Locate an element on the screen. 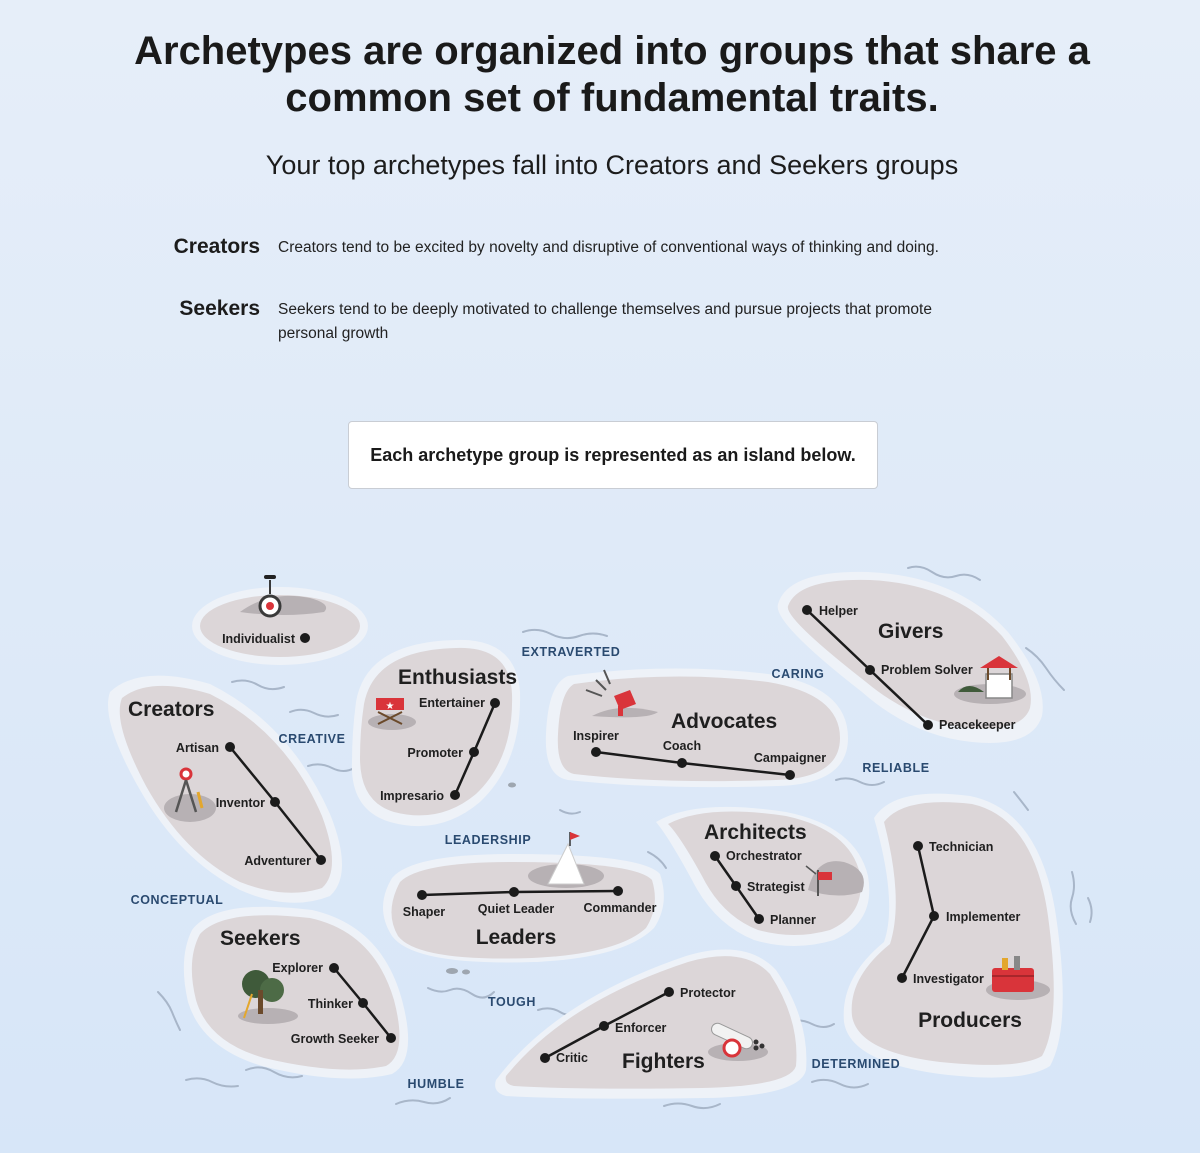  archetype-label: Shaper is located at coordinates (424, 912).